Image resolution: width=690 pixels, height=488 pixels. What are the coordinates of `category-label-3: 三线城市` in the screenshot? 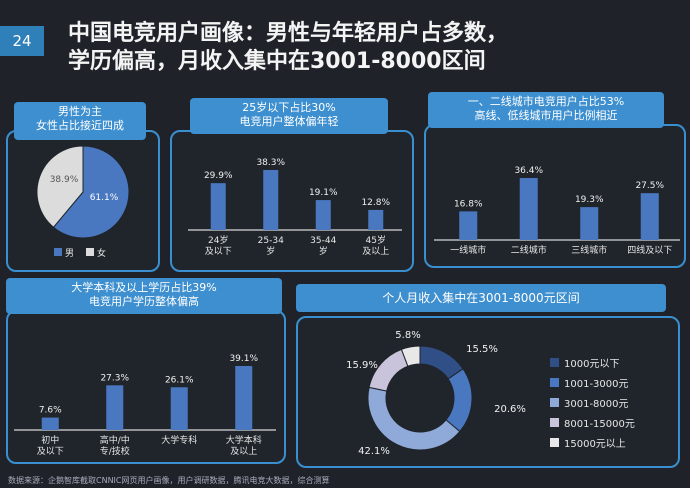 It's located at (589, 250).